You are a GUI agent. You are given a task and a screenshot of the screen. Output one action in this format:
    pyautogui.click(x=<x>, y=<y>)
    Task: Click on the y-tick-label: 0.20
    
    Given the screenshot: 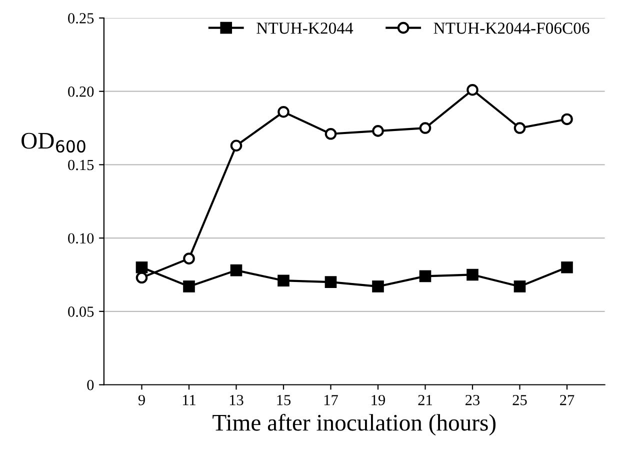 What is the action you would take?
    pyautogui.click(x=81, y=91)
    